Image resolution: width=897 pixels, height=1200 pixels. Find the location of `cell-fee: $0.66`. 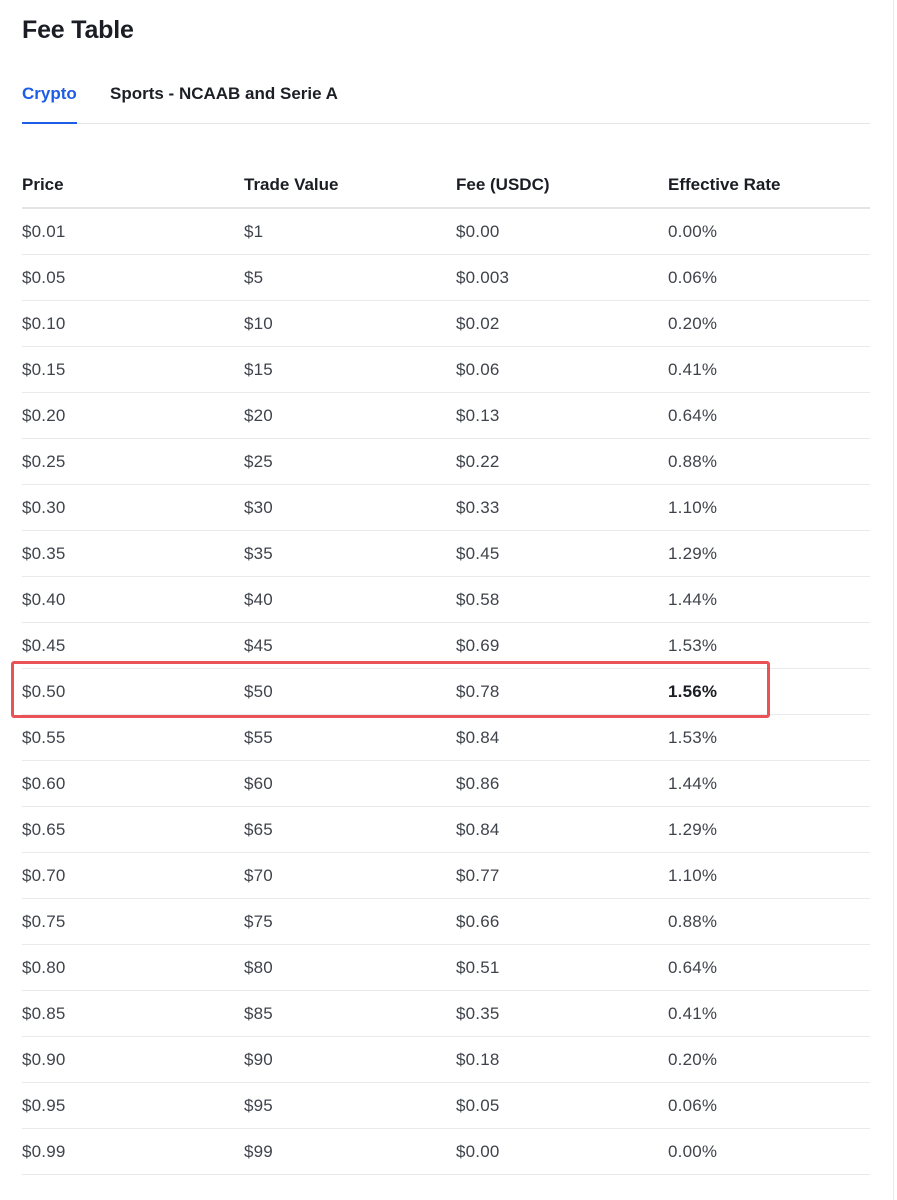

cell-fee: $0.66 is located at coordinates (562, 921).